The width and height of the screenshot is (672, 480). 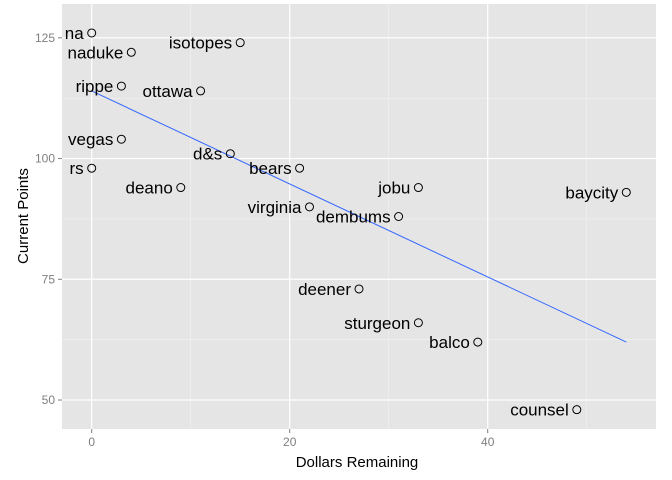 I want to click on point-label: baycity, so click(x=591, y=192).